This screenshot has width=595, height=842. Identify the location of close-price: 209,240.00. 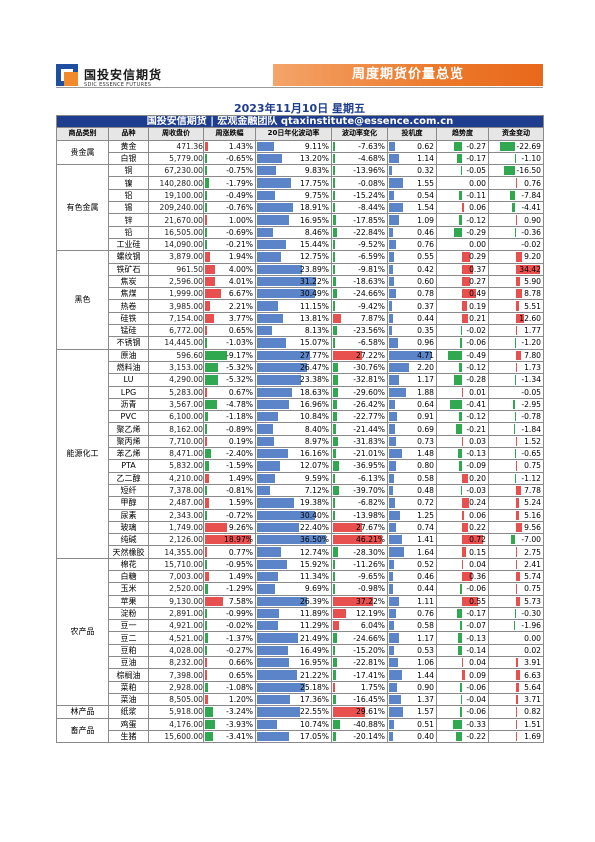
(176, 208).